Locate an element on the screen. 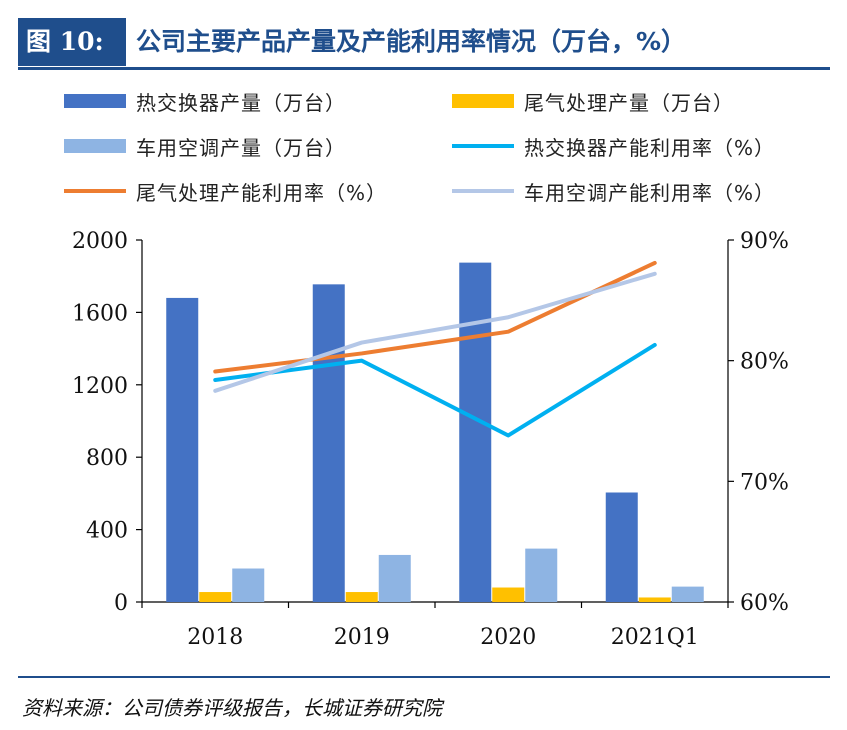 This screenshot has height=730, width=847. x-tick-label: 2019 is located at coordinates (362, 637).